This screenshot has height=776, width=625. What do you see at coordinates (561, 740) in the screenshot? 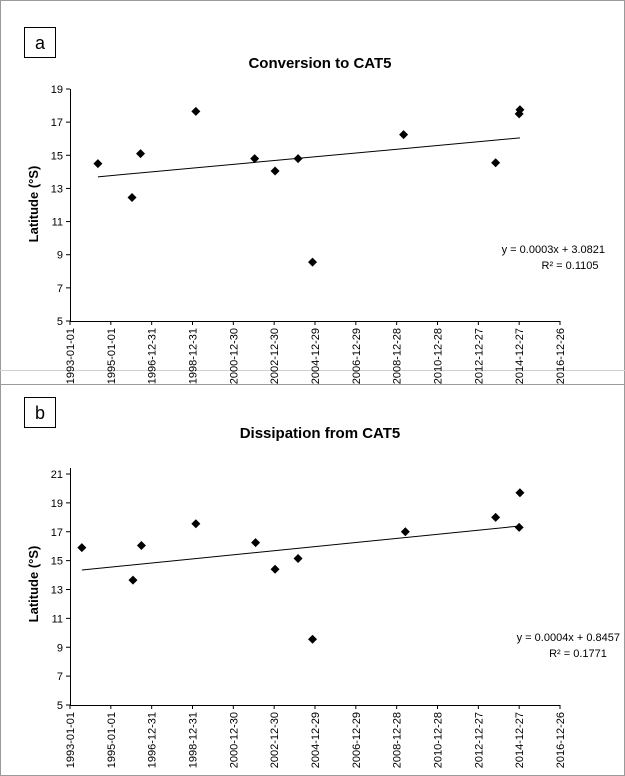
I see `panel-b-x-tick-label: 2016-12-26` at bounding box center [561, 740].